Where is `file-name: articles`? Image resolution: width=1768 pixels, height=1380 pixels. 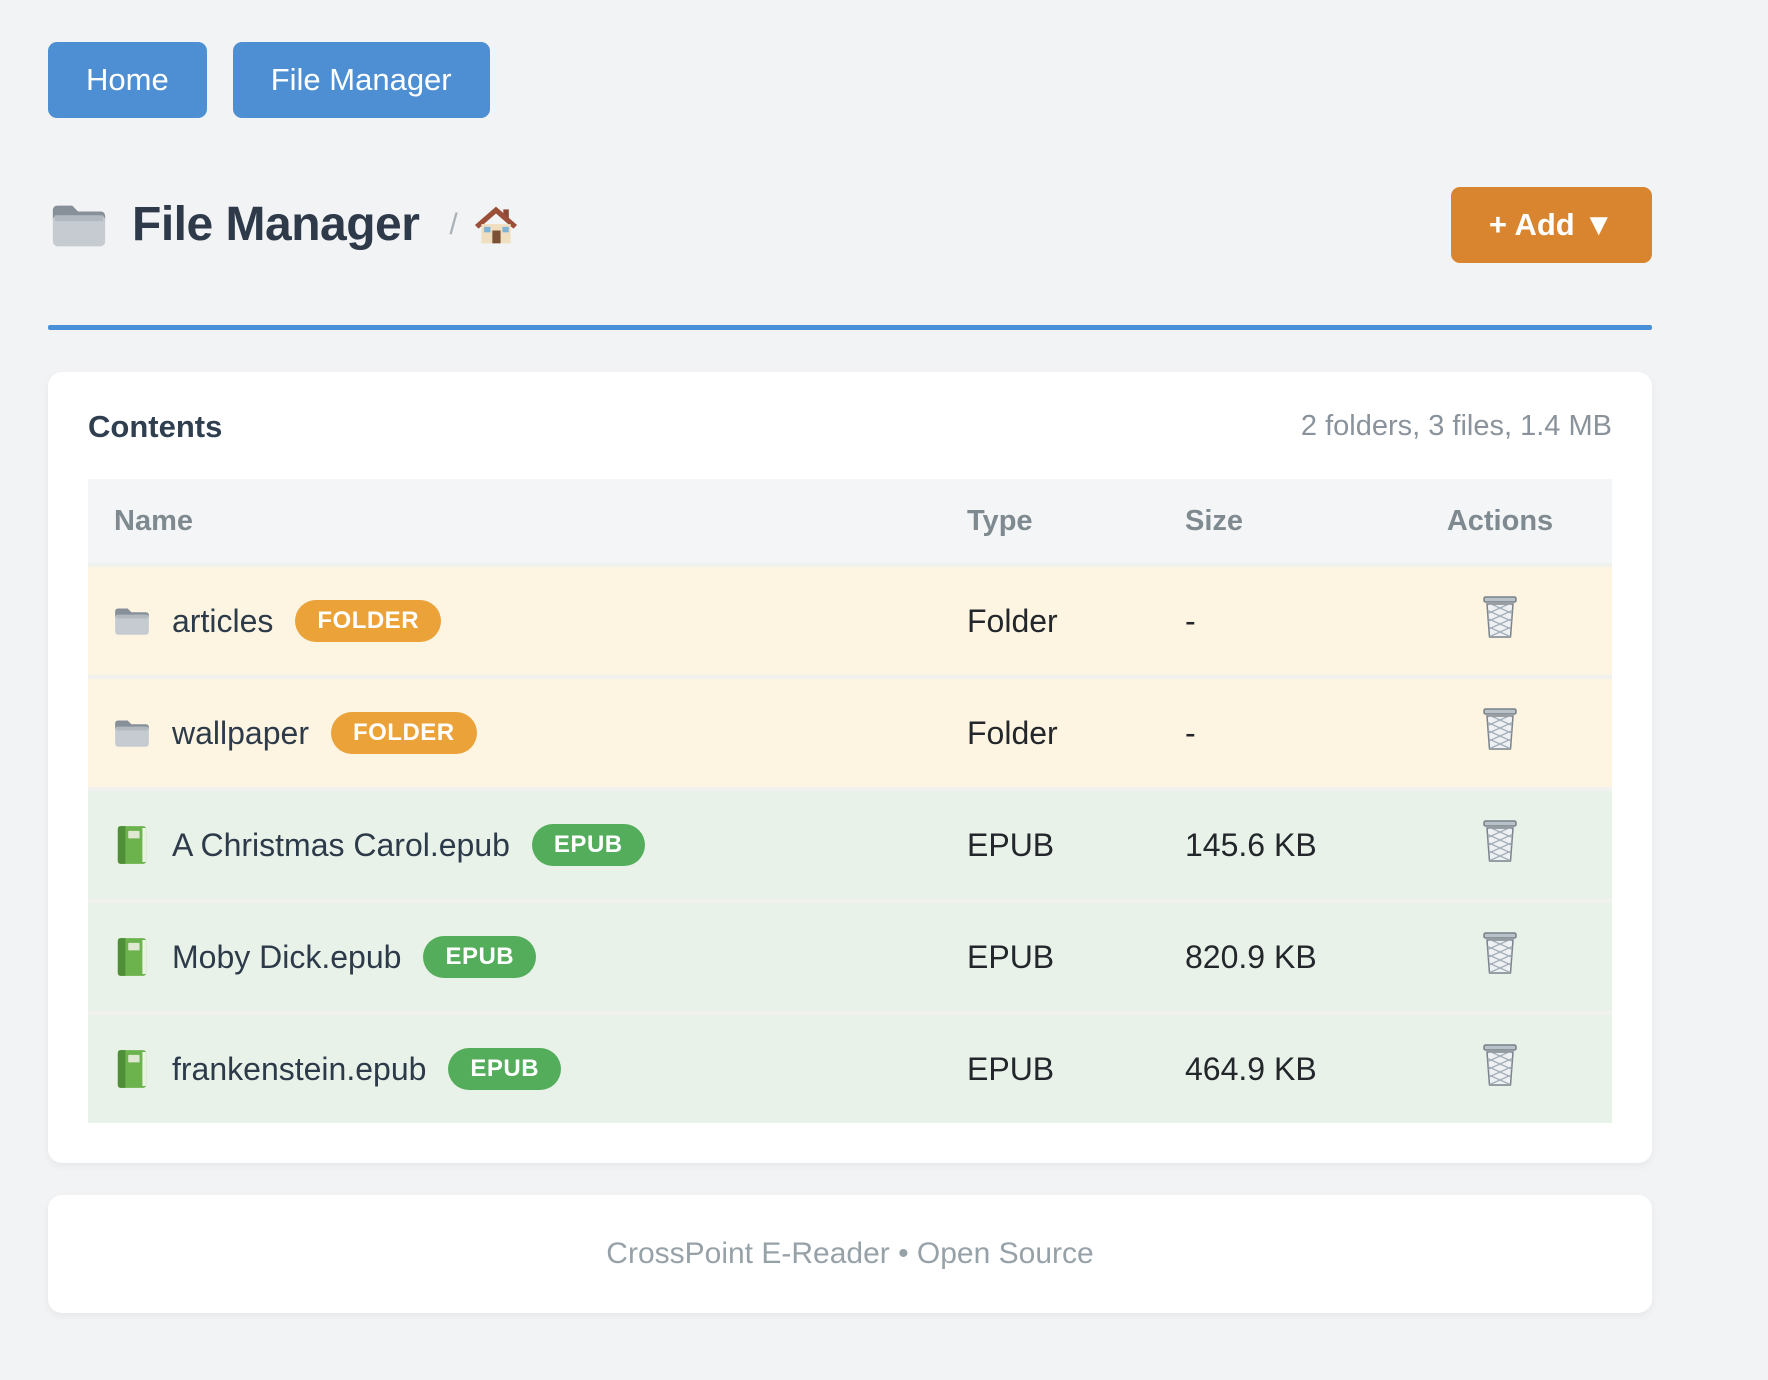 file-name: articles is located at coordinates (223, 620).